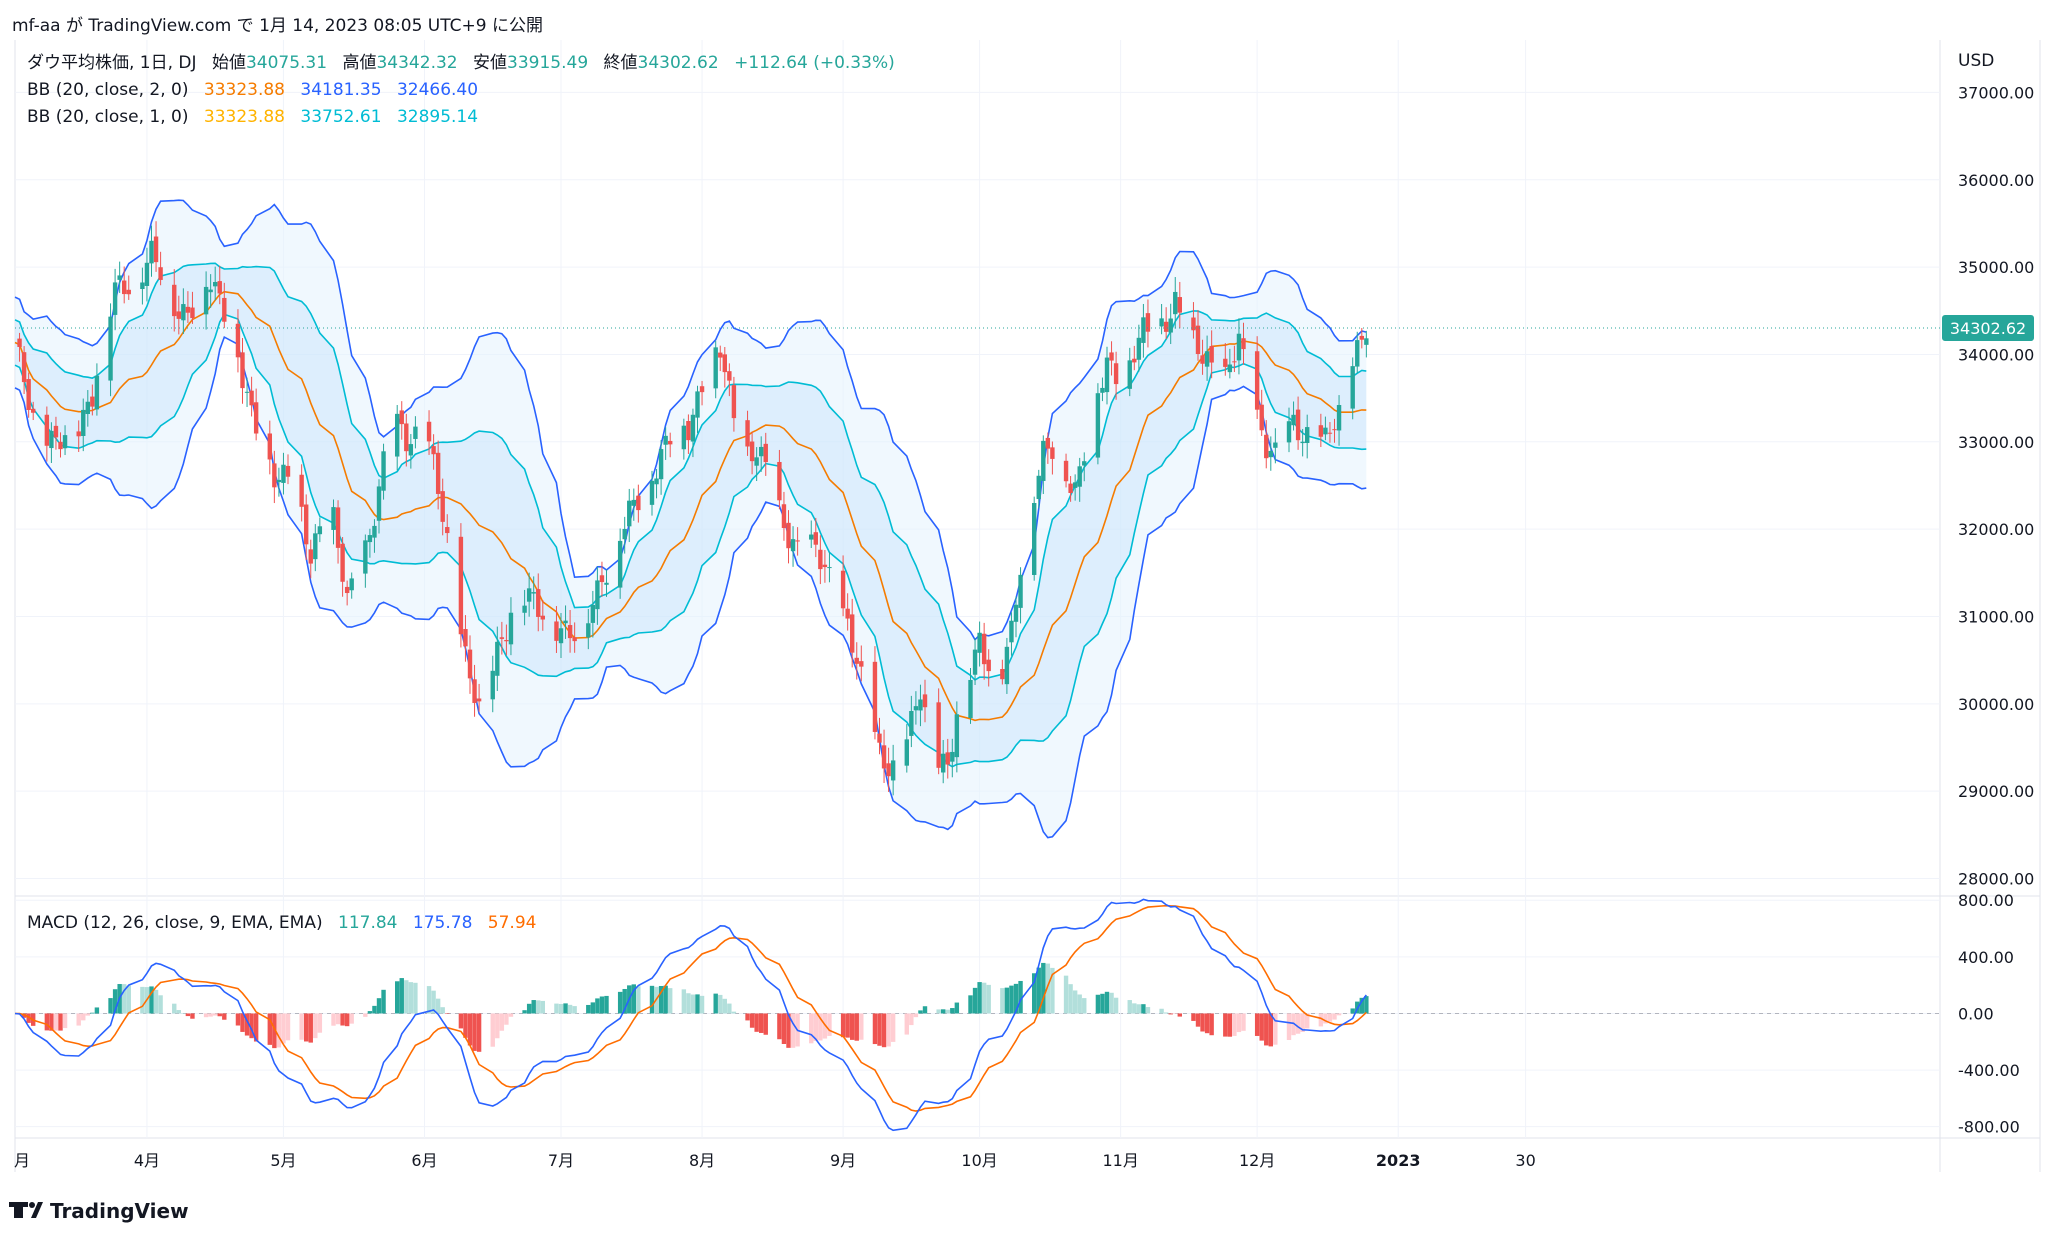  Describe the element at coordinates (702, 1160) in the screenshot. I see `time-tick-label: 8月` at that location.